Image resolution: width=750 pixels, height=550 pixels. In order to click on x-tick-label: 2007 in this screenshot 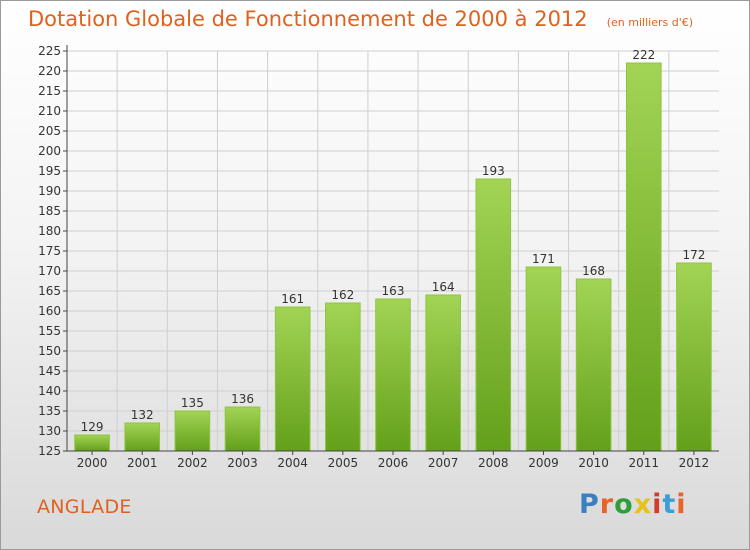, I will do `click(443, 463)`.